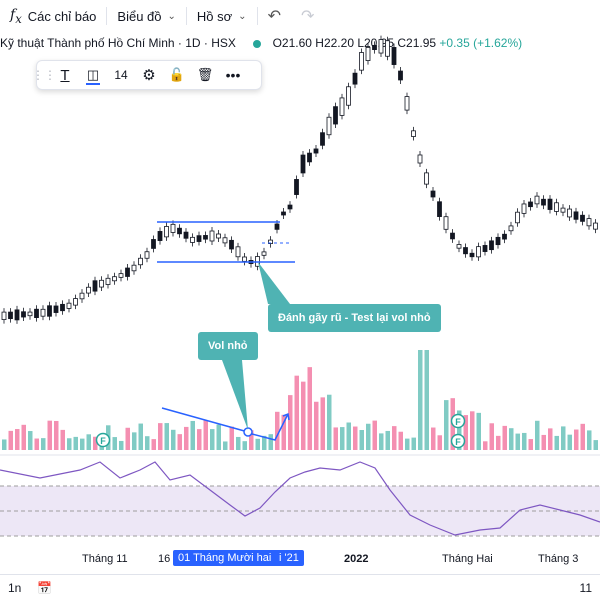 The image size is (600, 600). I want to click on vol-callout: Vol nhỏ, so click(228, 346).